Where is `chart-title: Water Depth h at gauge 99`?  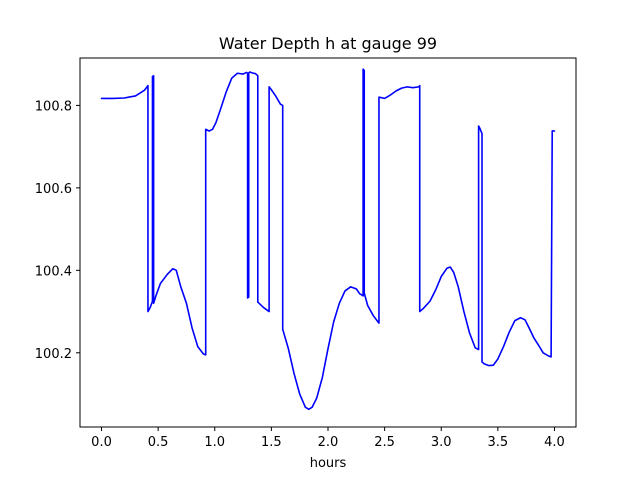
chart-title: Water Depth h at gauge 99 is located at coordinates (328, 43).